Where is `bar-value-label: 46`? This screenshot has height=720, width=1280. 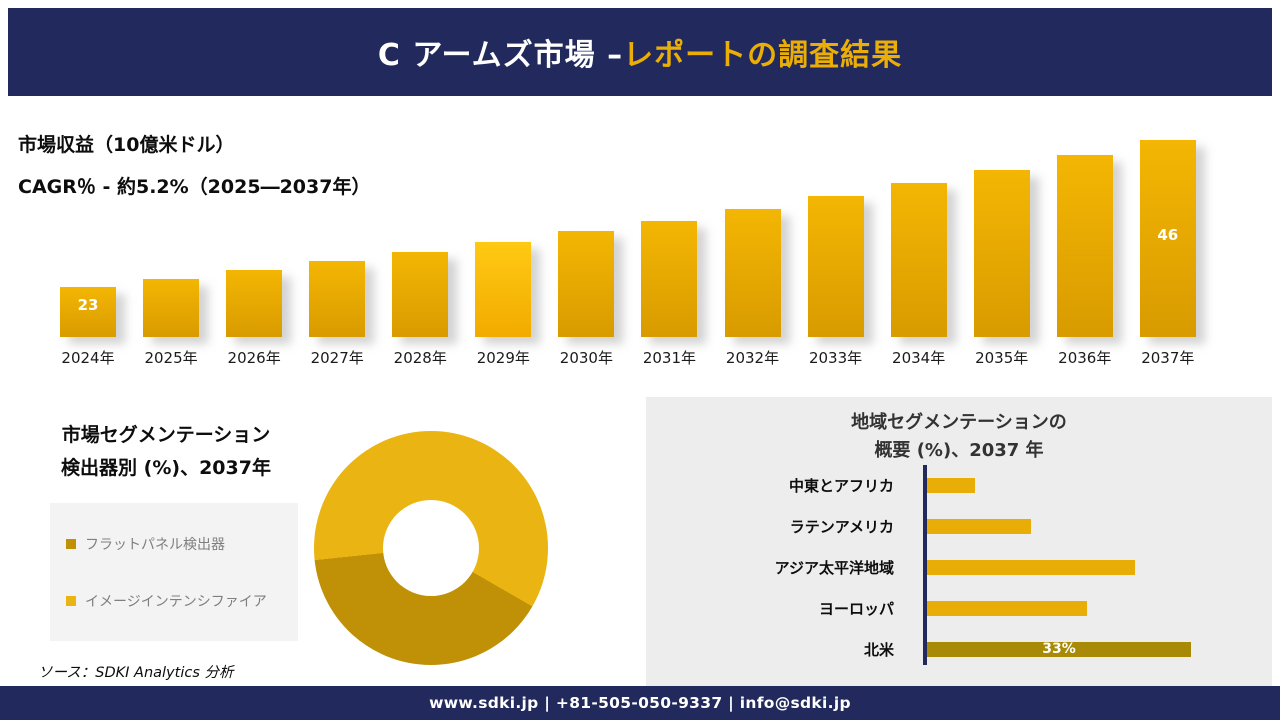 bar-value-label: 46 is located at coordinates (1168, 235).